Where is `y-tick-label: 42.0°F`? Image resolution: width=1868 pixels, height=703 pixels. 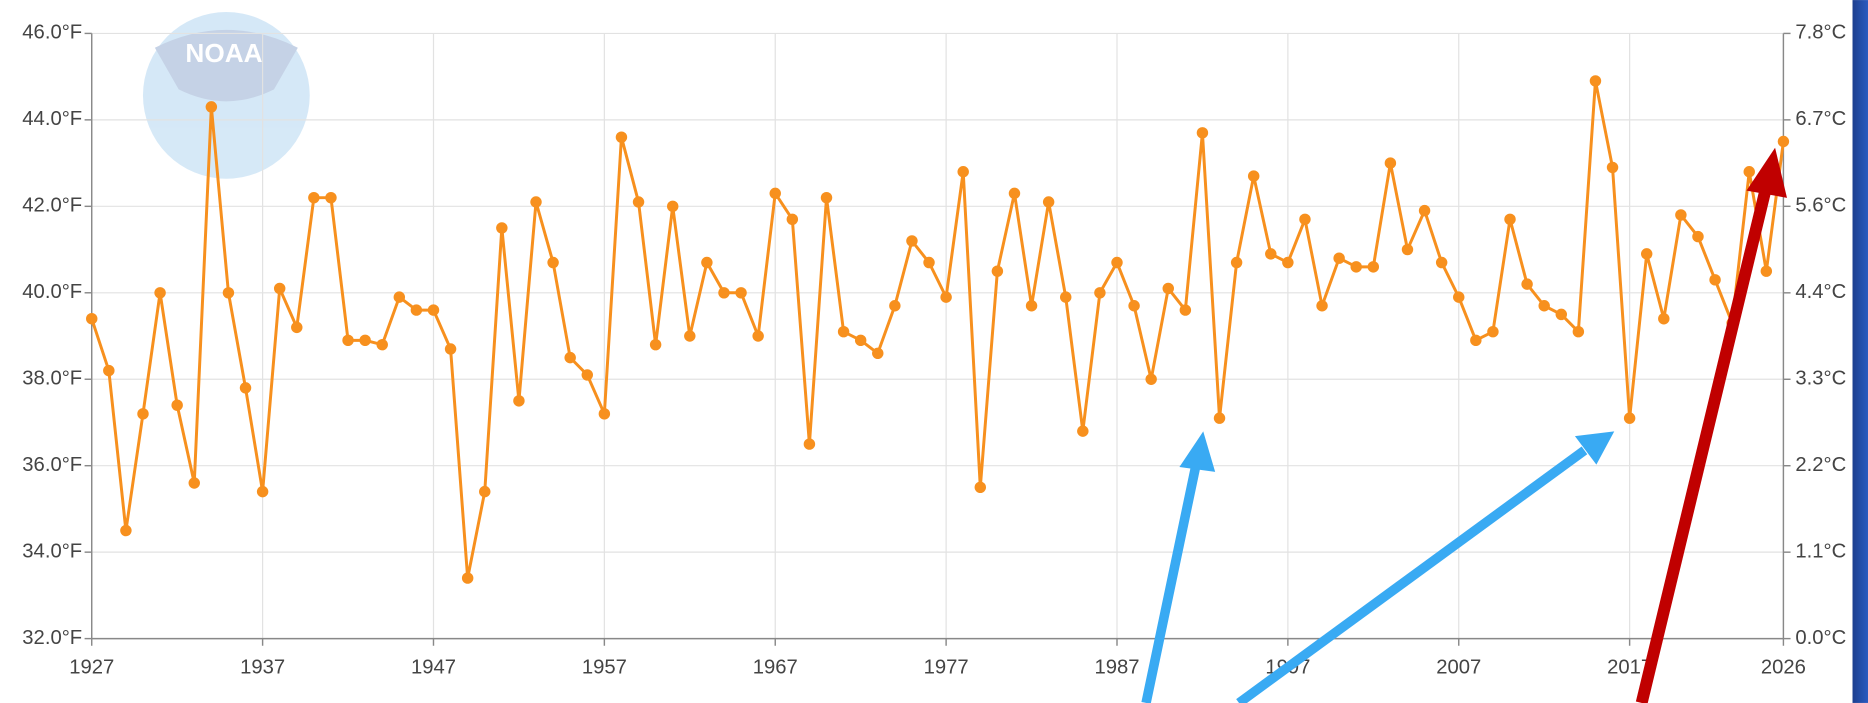 y-tick-label: 42.0°F is located at coordinates (52, 206).